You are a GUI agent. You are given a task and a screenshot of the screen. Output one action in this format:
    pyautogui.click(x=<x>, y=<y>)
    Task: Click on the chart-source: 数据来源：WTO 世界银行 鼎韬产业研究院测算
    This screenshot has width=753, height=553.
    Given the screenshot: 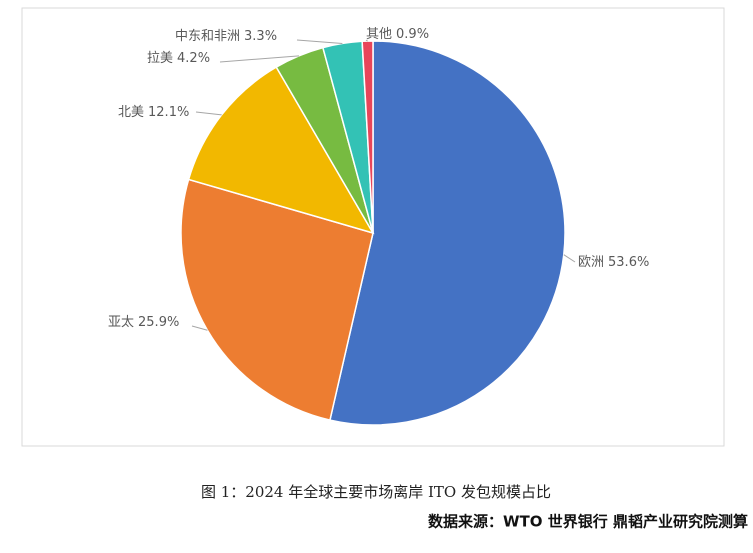 What is the action you would take?
    pyautogui.click(x=588, y=522)
    